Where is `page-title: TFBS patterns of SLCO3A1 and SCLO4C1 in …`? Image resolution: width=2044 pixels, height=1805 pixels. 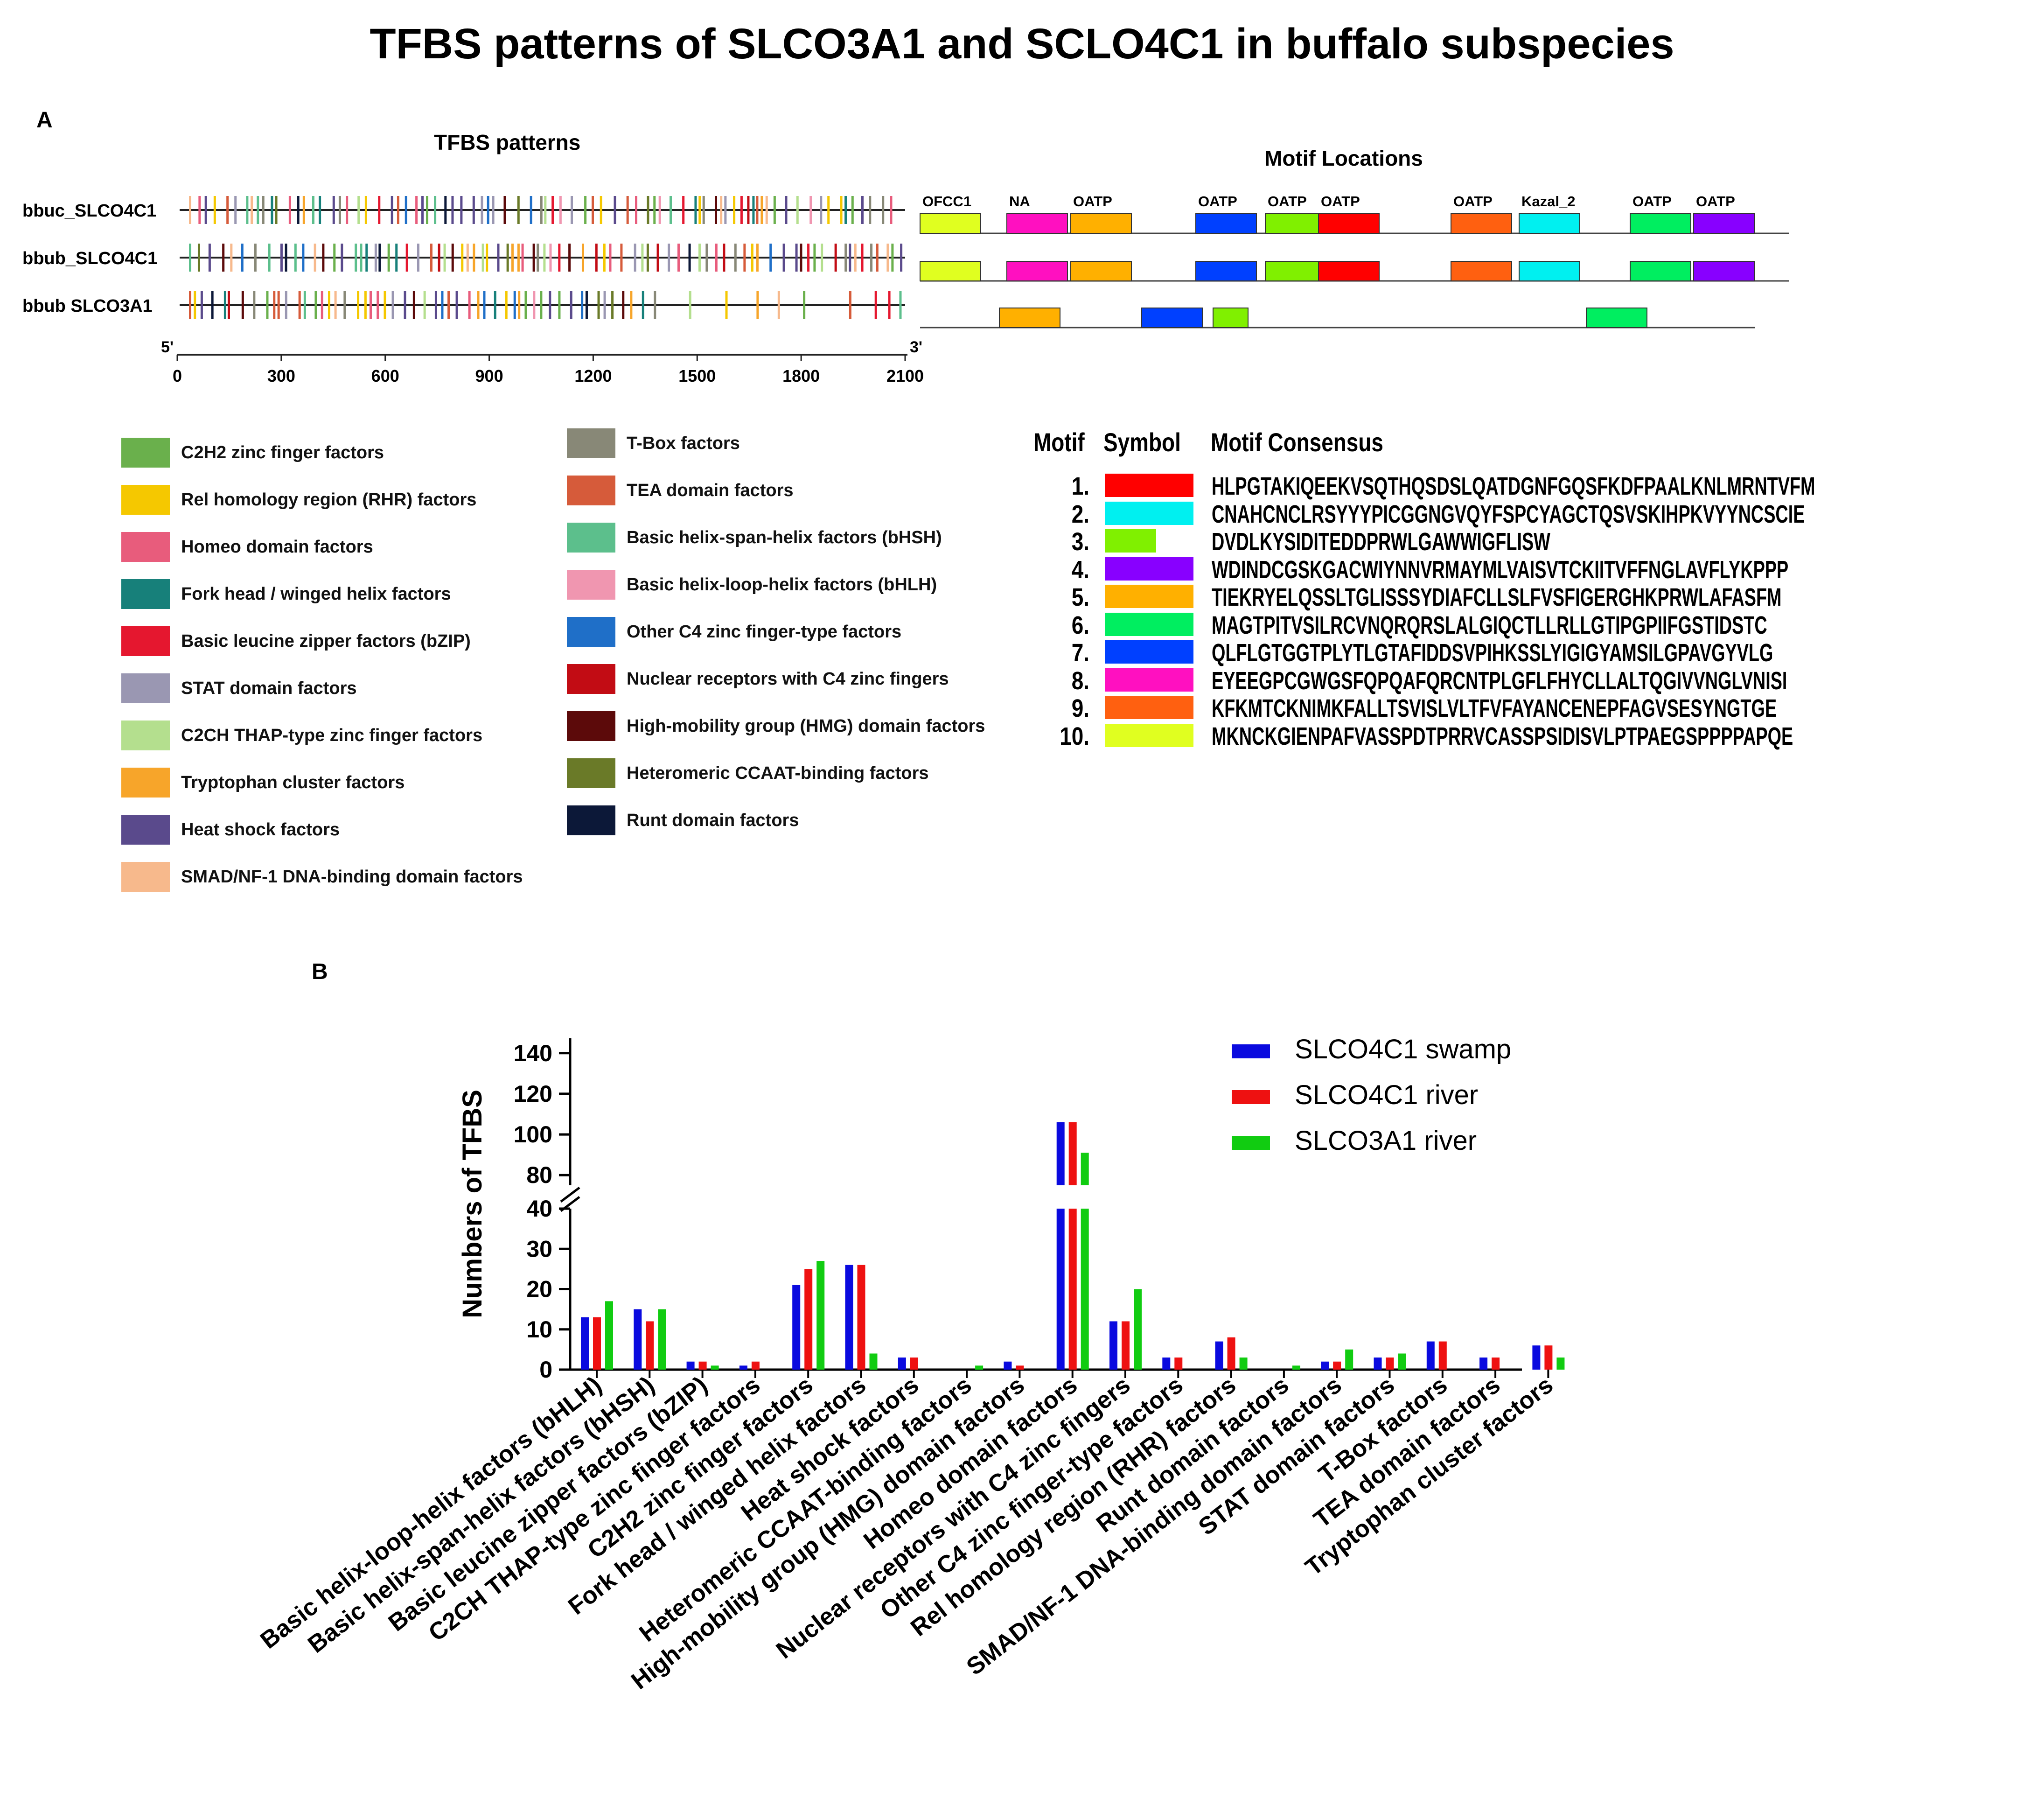
page-title: TFBS patterns of SLCO3A1 and SCLO4C1 in … is located at coordinates (1022, 44).